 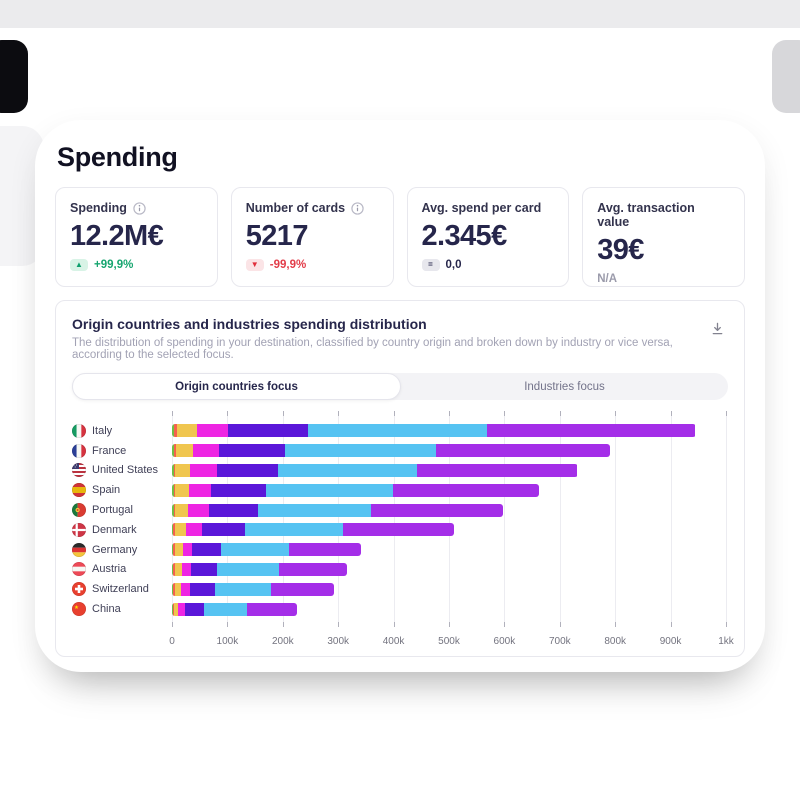 I want to click on download-button, so click(x=717, y=330).